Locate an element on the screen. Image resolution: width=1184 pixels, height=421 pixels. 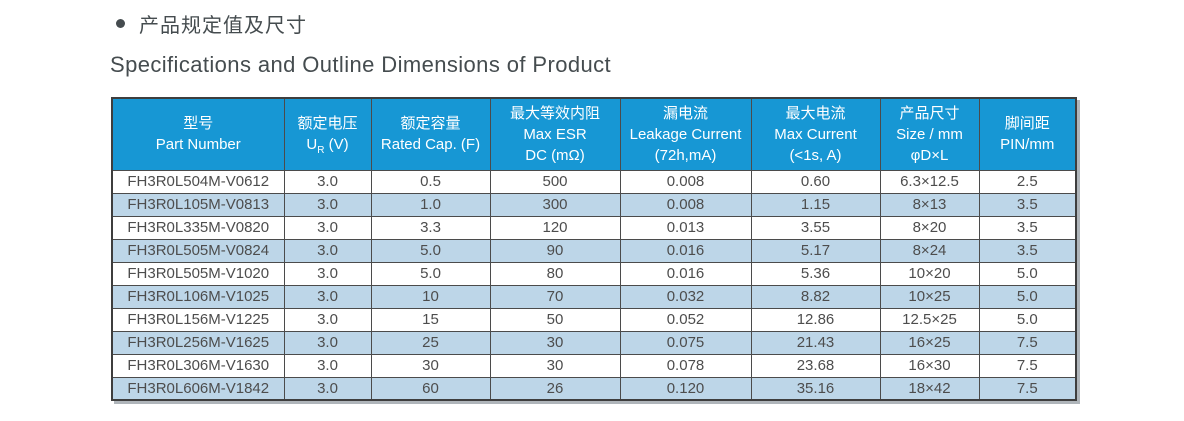
table-cell: 300 is located at coordinates (555, 204).